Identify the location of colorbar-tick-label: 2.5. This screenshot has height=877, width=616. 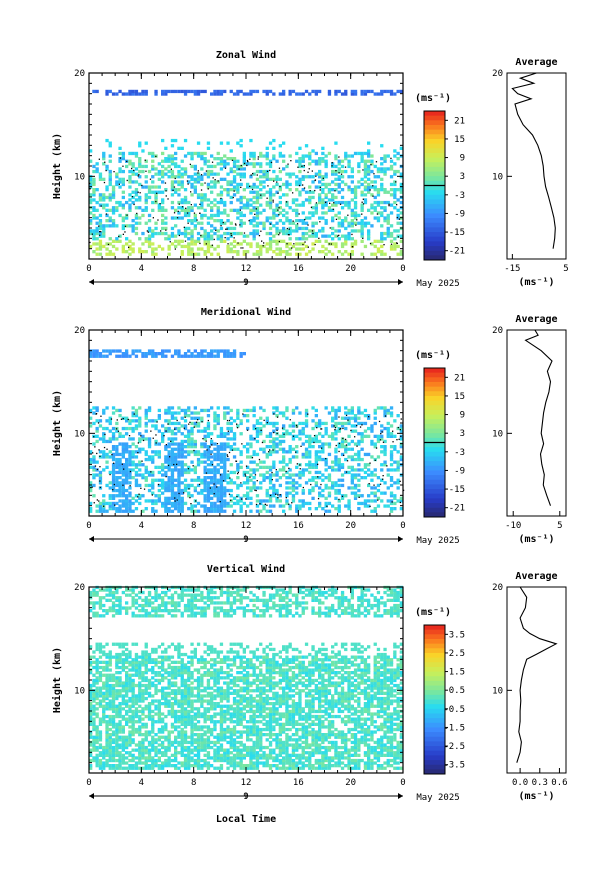
(457, 654).